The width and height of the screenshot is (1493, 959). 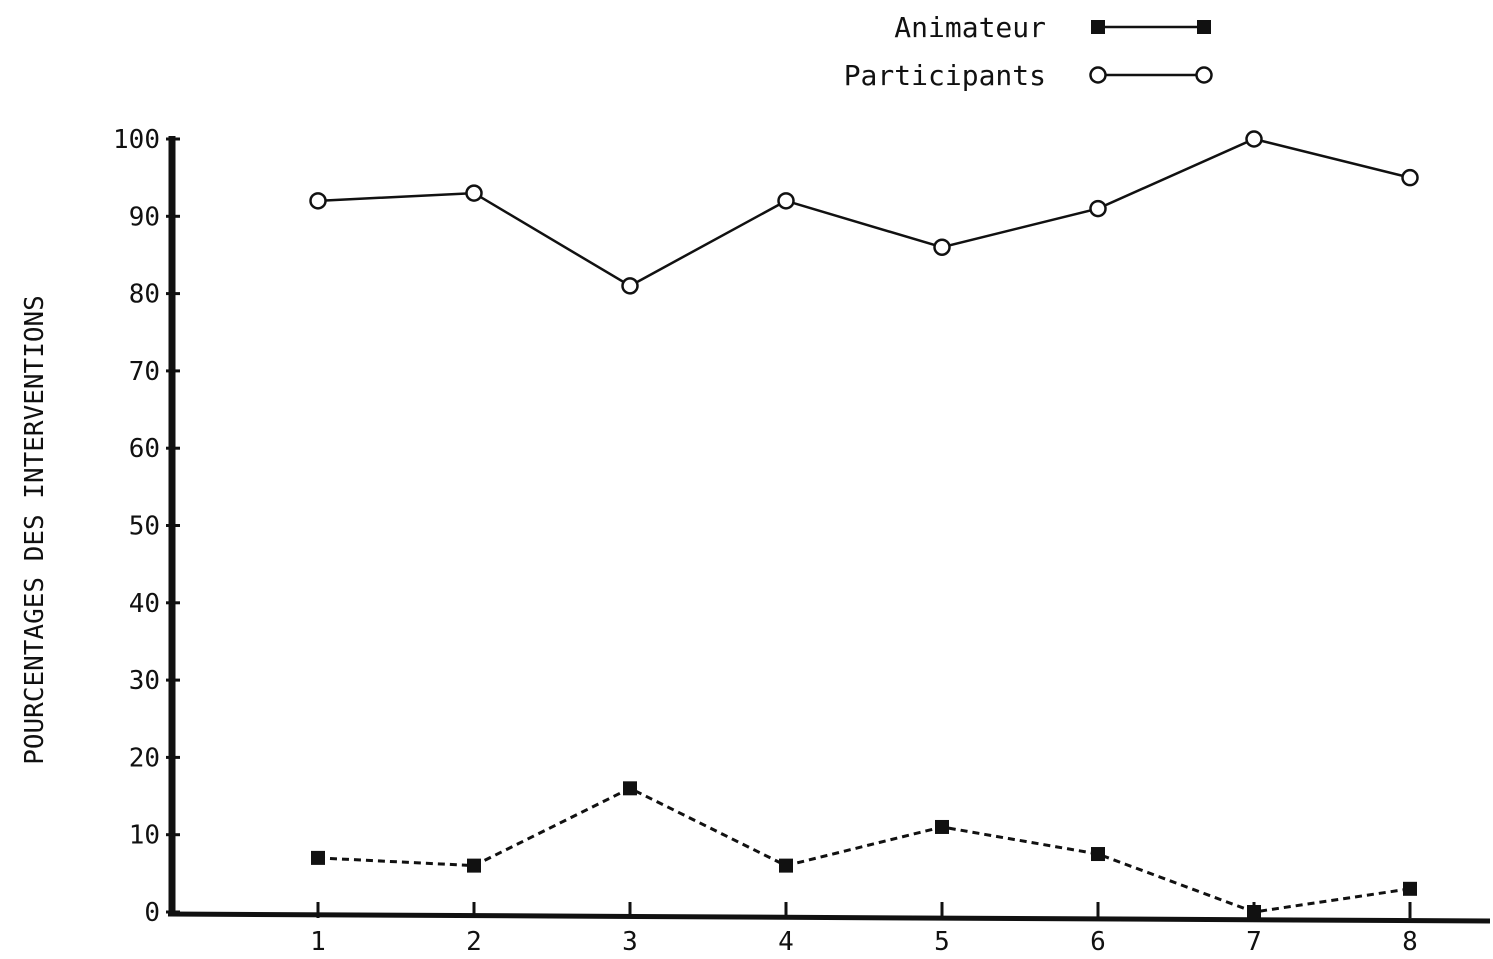 I want to click on x-tick-label: 1, so click(x=318, y=942).